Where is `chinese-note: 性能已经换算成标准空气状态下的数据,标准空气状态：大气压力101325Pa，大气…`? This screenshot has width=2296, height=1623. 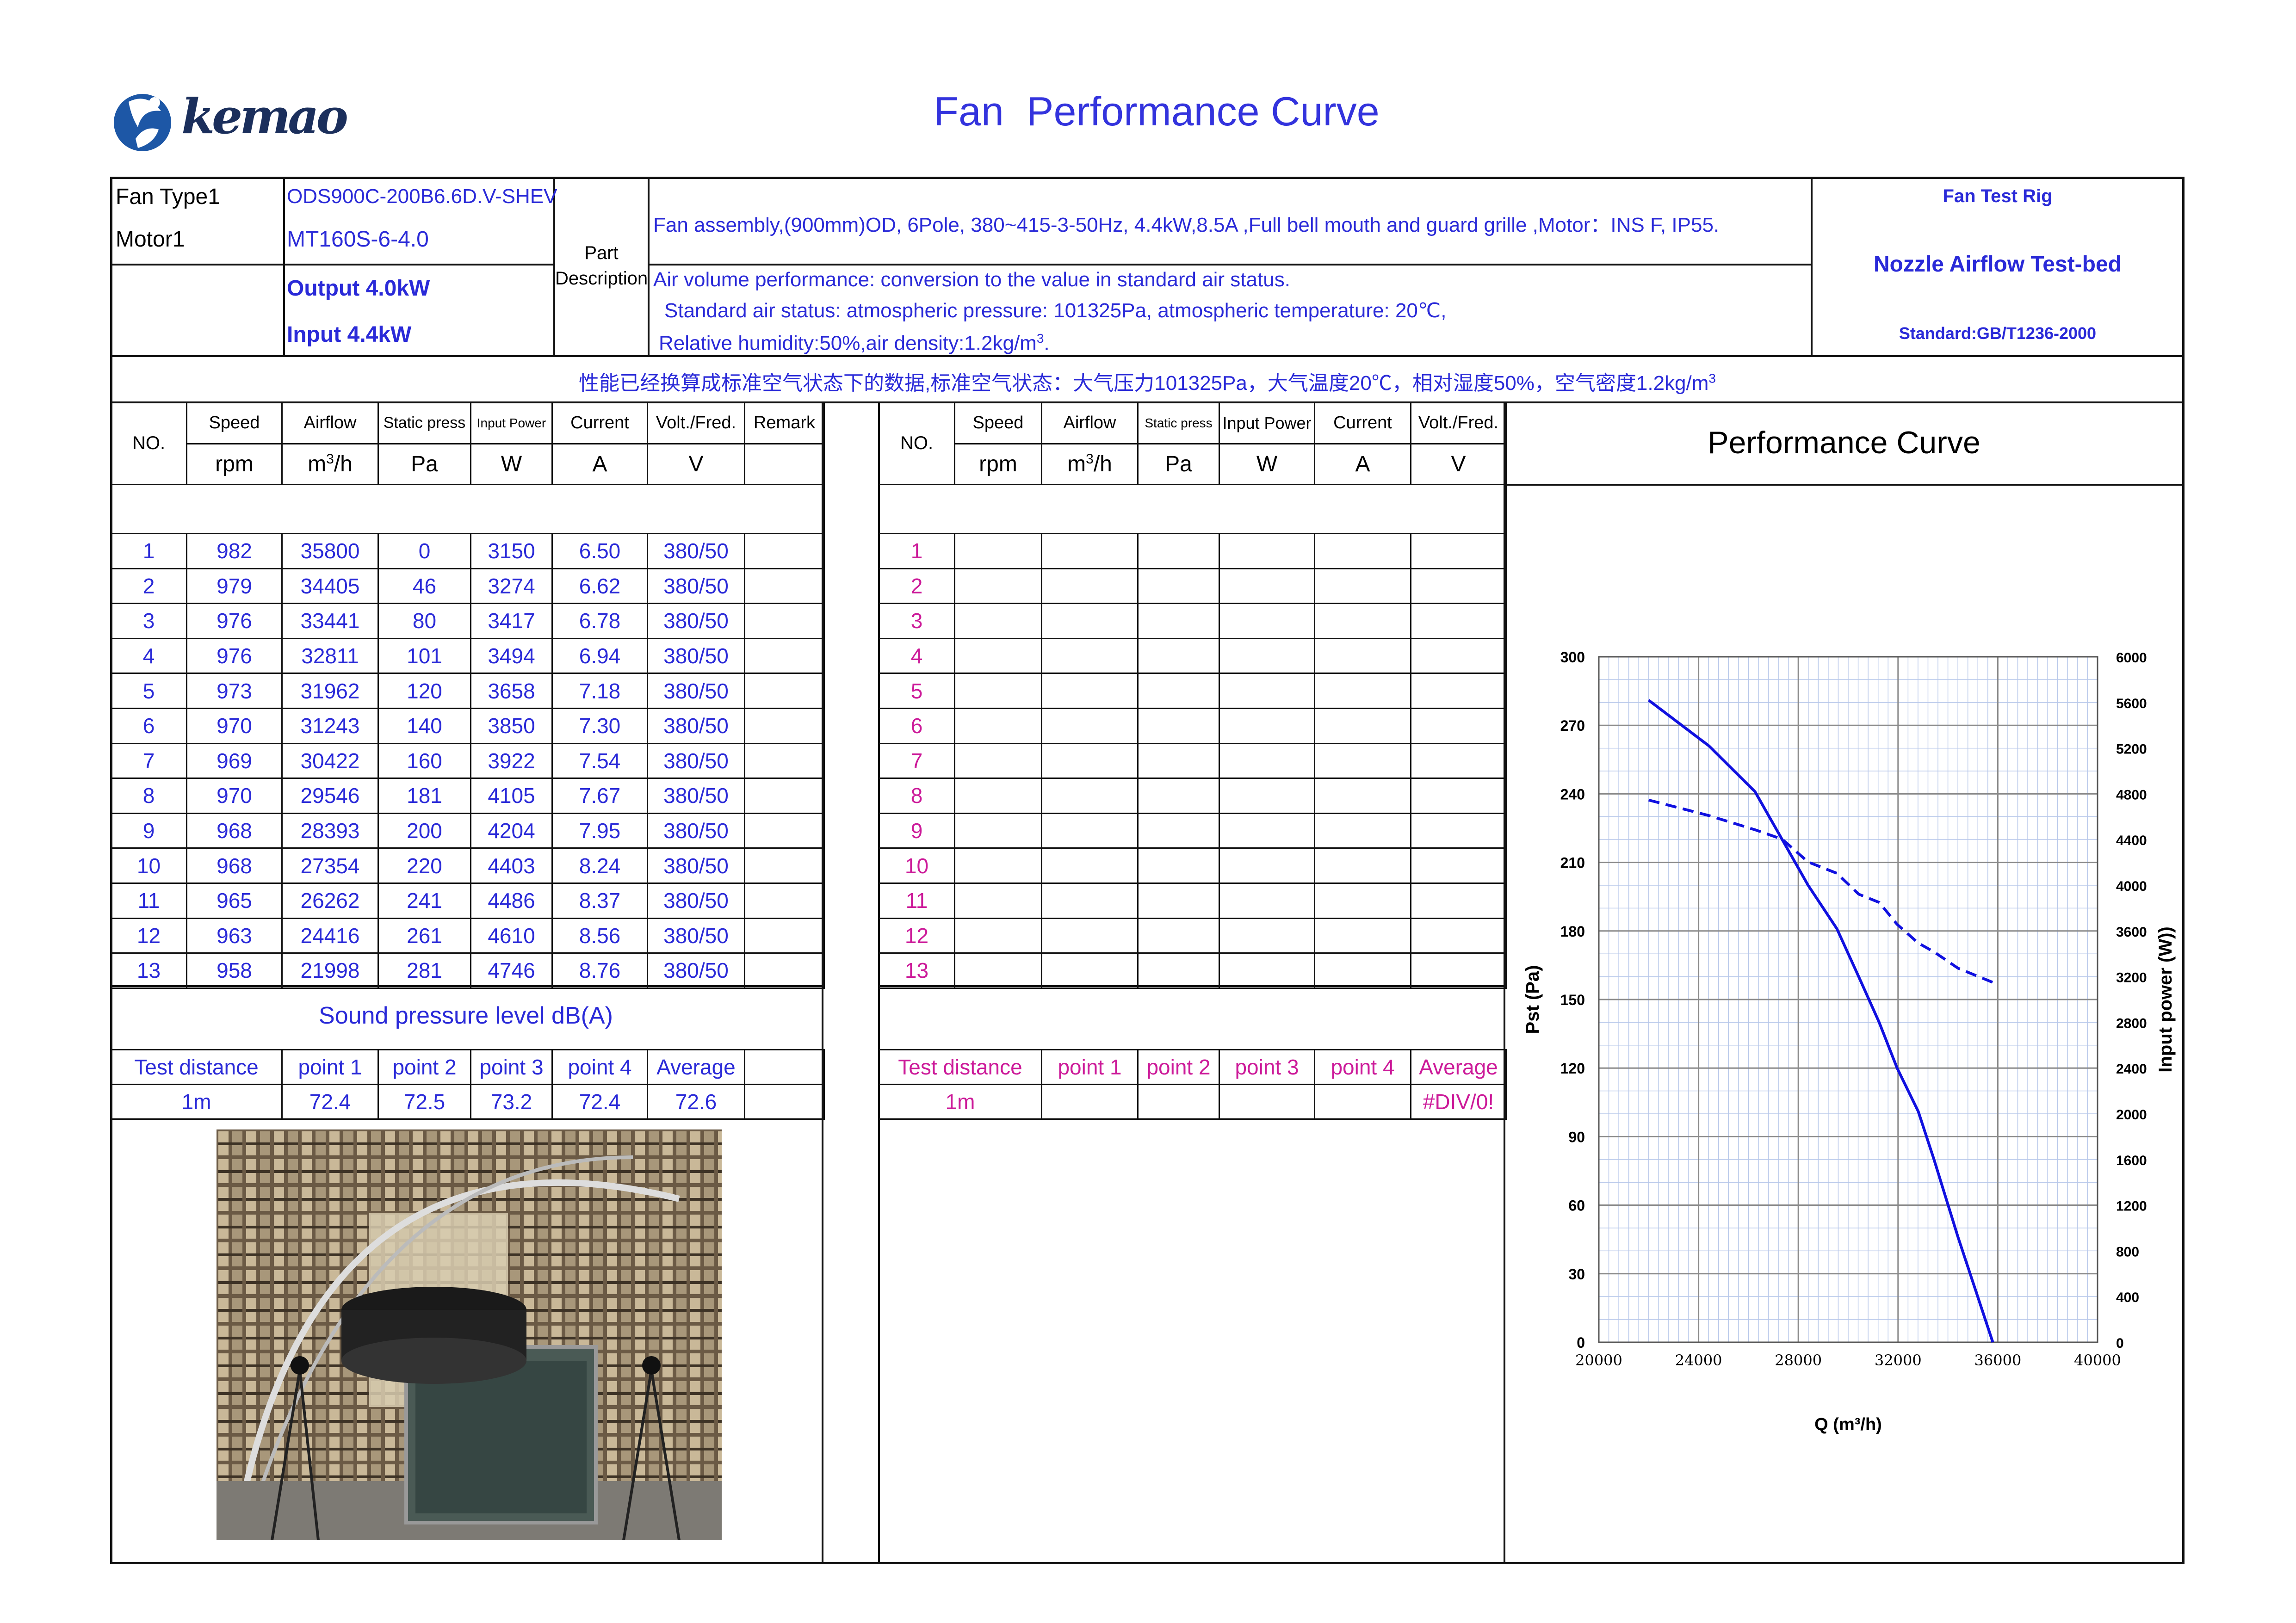
chinese-note: 性能已经换算成标准空气状态下的数据,标准空气状态：大气压力101325Pa，大气… is located at coordinates (1148, 383).